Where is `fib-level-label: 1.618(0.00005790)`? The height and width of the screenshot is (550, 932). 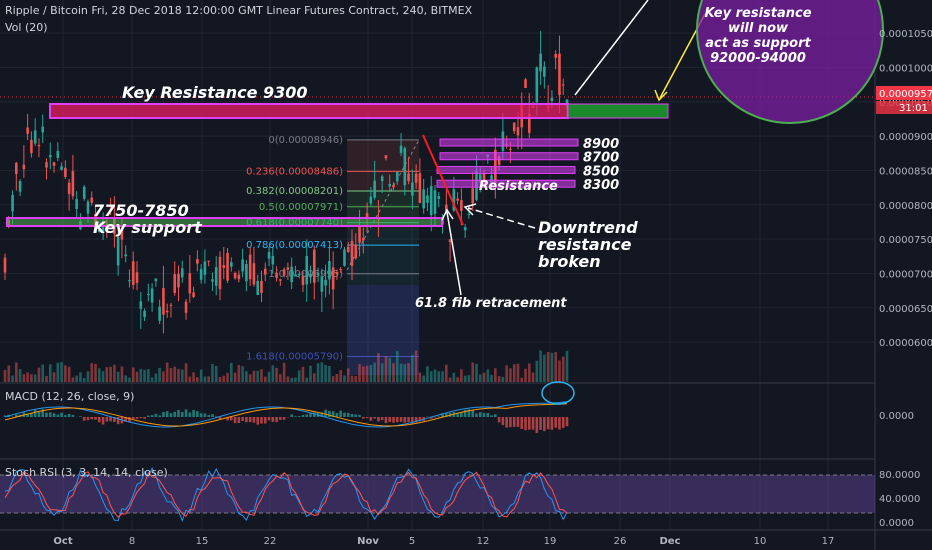
fib-level-label: 1.618(0.00005790) is located at coordinates (294, 357).